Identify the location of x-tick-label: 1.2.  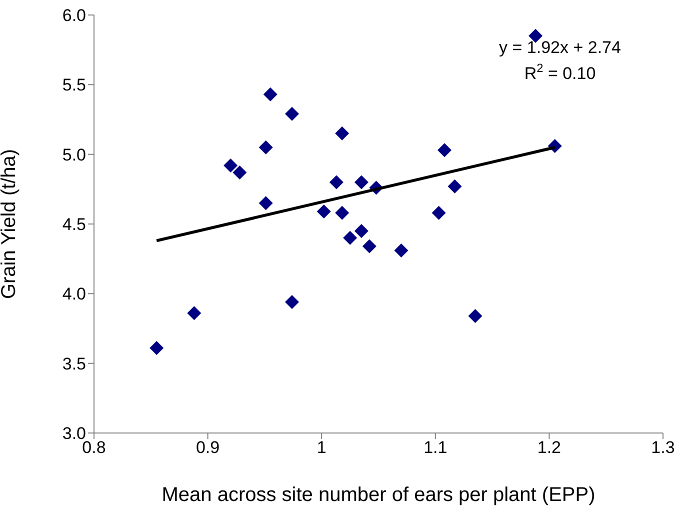
(549, 448).